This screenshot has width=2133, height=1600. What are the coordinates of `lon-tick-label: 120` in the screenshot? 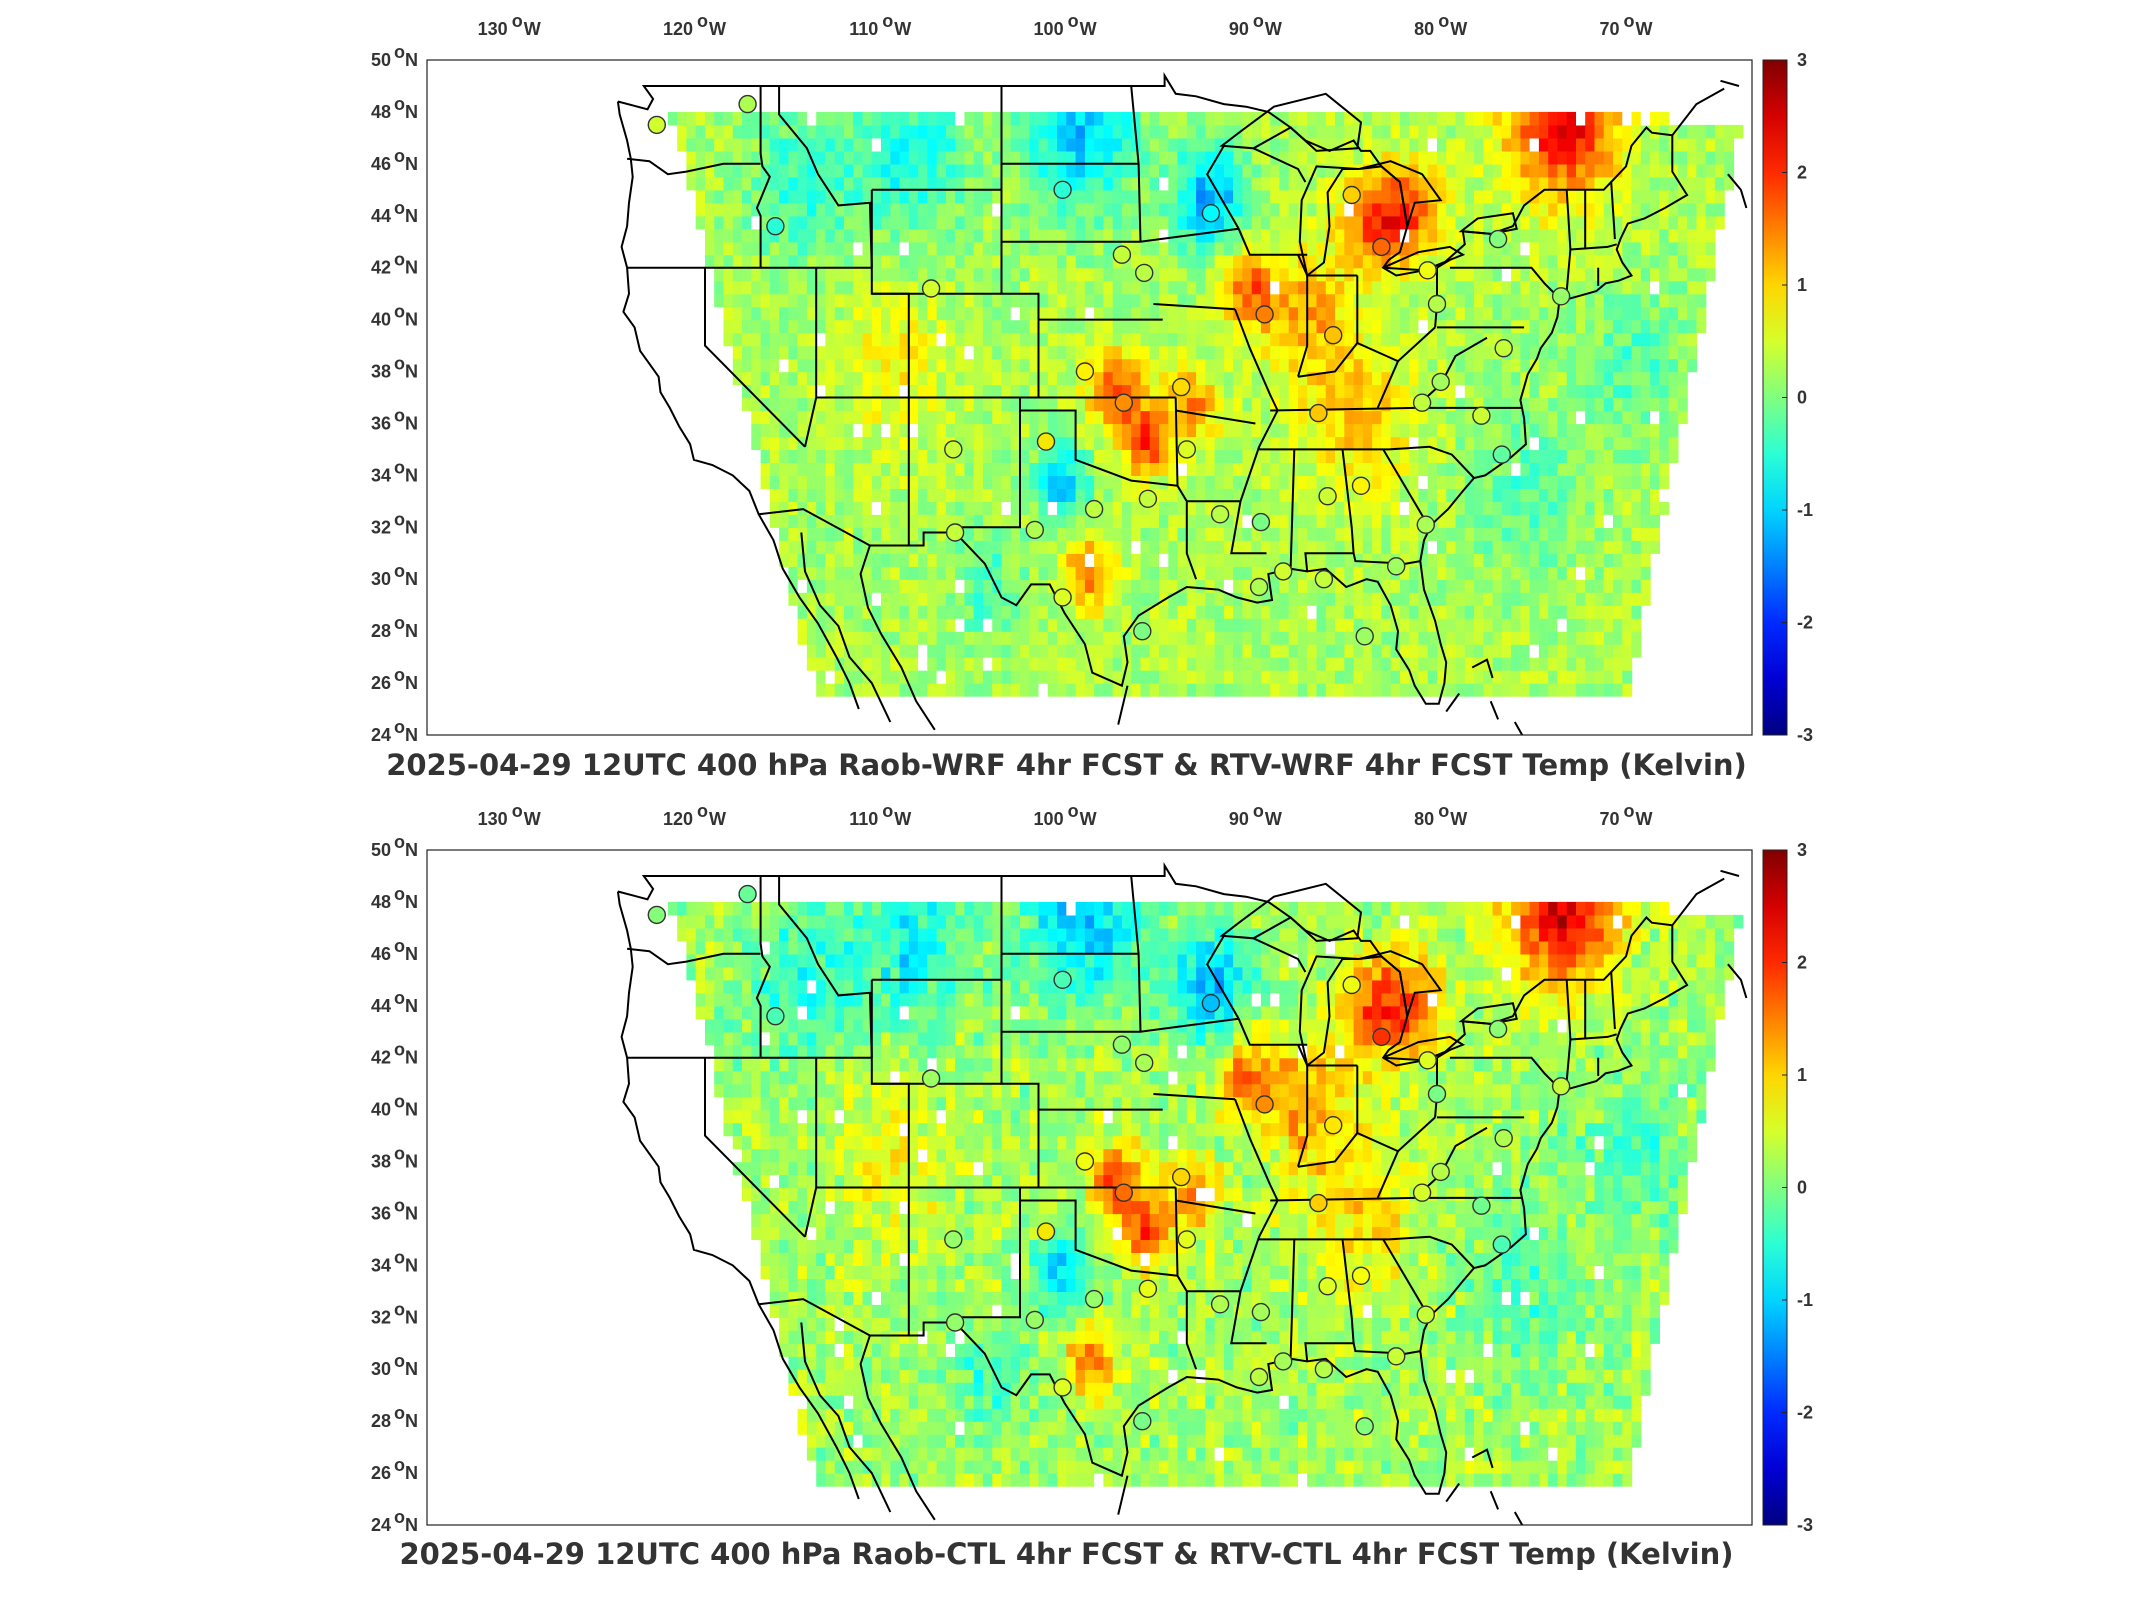 It's located at (678, 819).